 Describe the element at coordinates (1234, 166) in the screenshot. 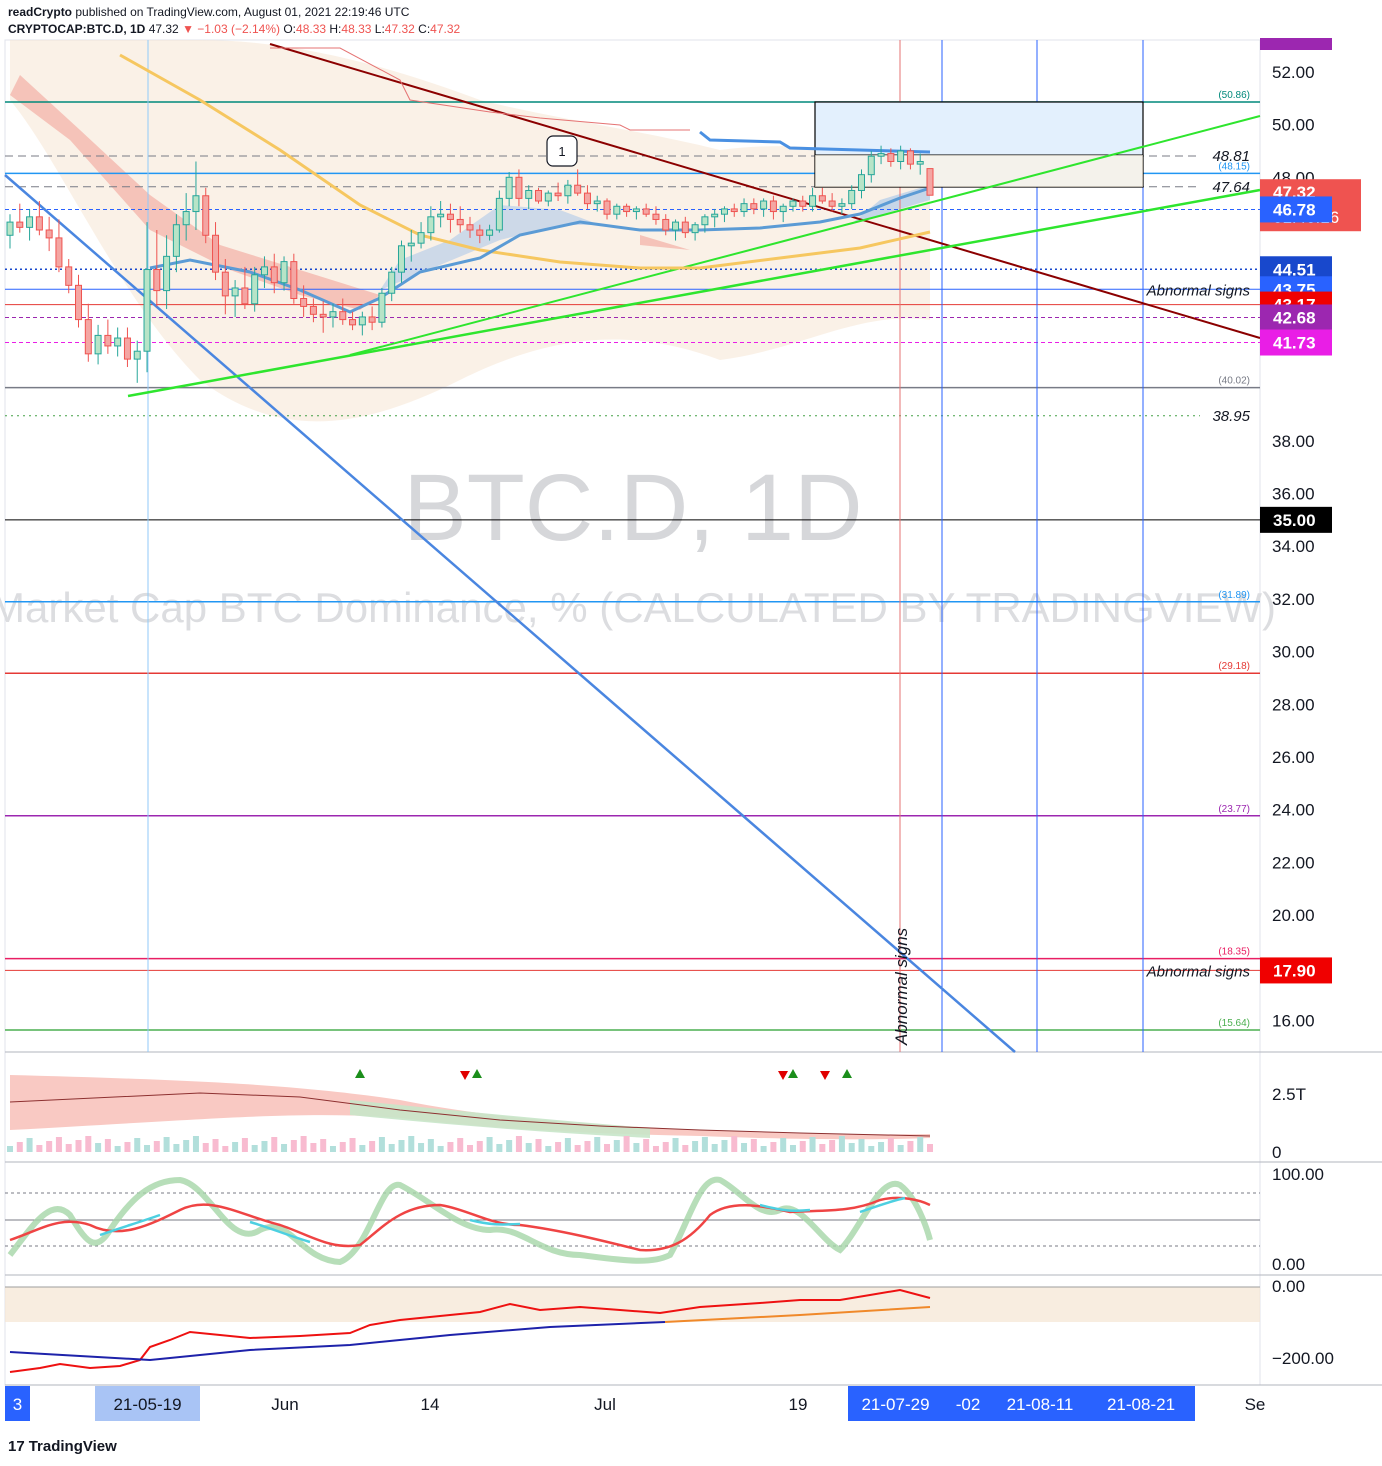

I see `level-label: (48.15)` at that location.